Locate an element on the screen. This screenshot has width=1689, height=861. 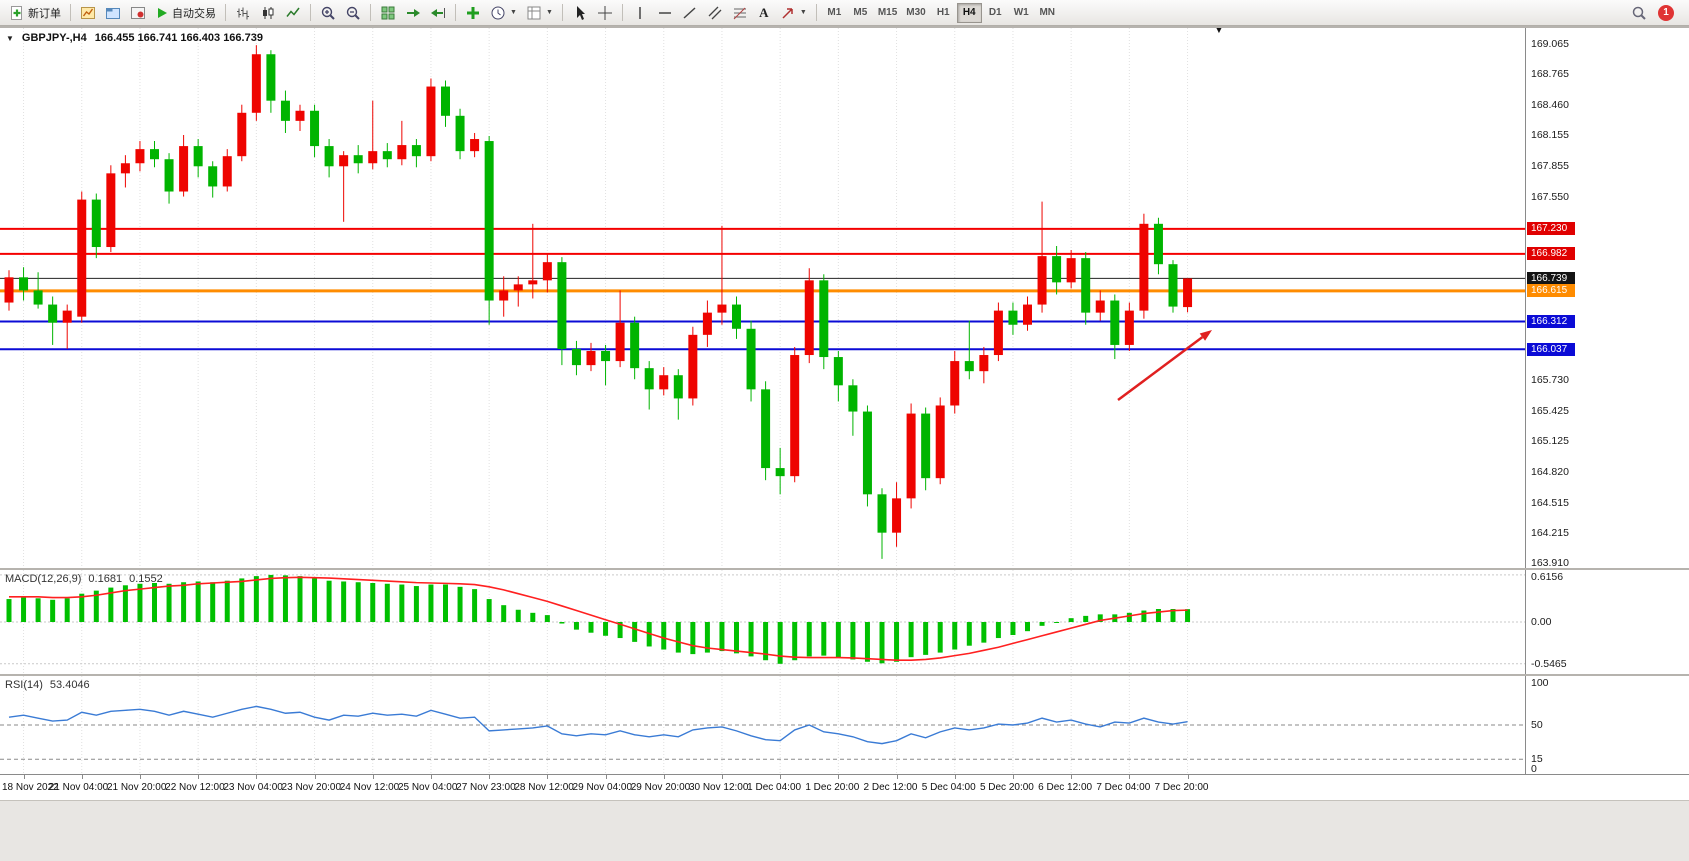
timeframe-d1: D1 is located at coordinates (995, 13).